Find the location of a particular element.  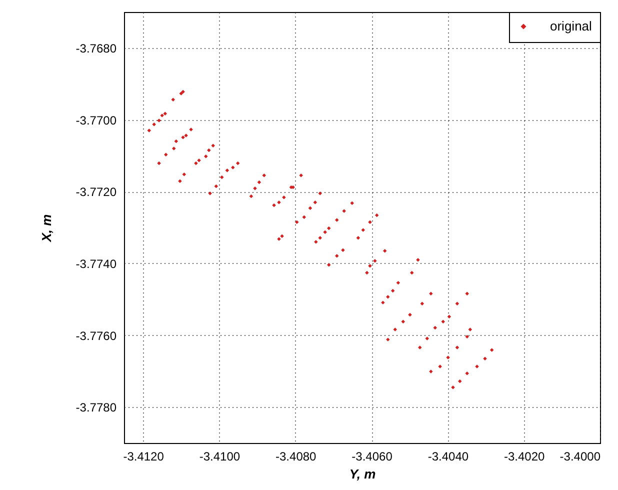

legend-label: original is located at coordinates (571, 26).